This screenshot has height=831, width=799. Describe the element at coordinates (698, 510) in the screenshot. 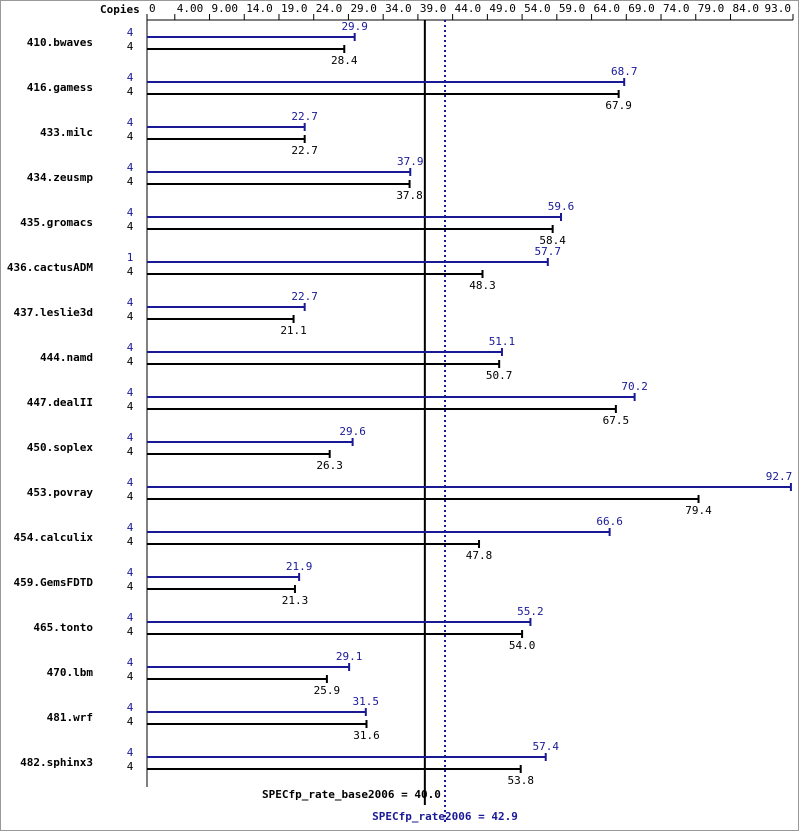

I see `value-label: 79.4` at that location.